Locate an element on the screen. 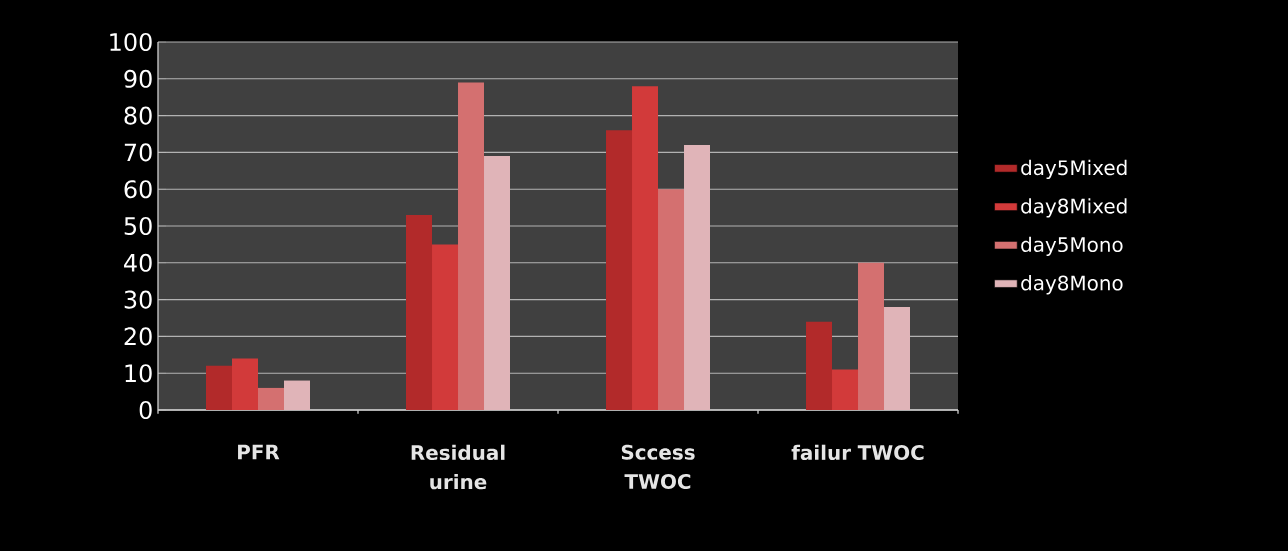  y-tick-label: 30 is located at coordinates (138, 299).